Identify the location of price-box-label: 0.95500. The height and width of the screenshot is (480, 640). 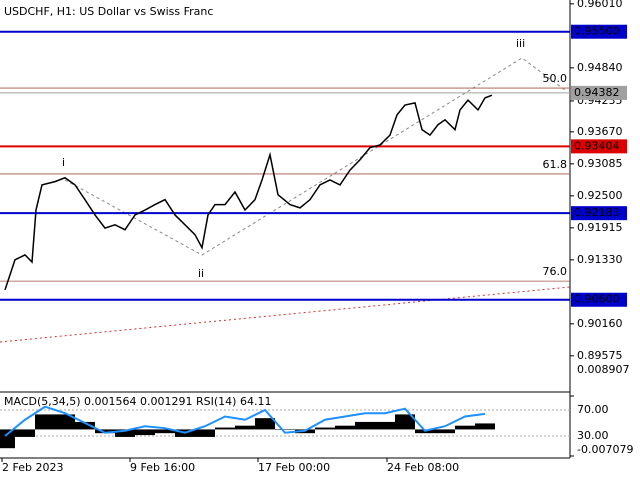
(597, 31).